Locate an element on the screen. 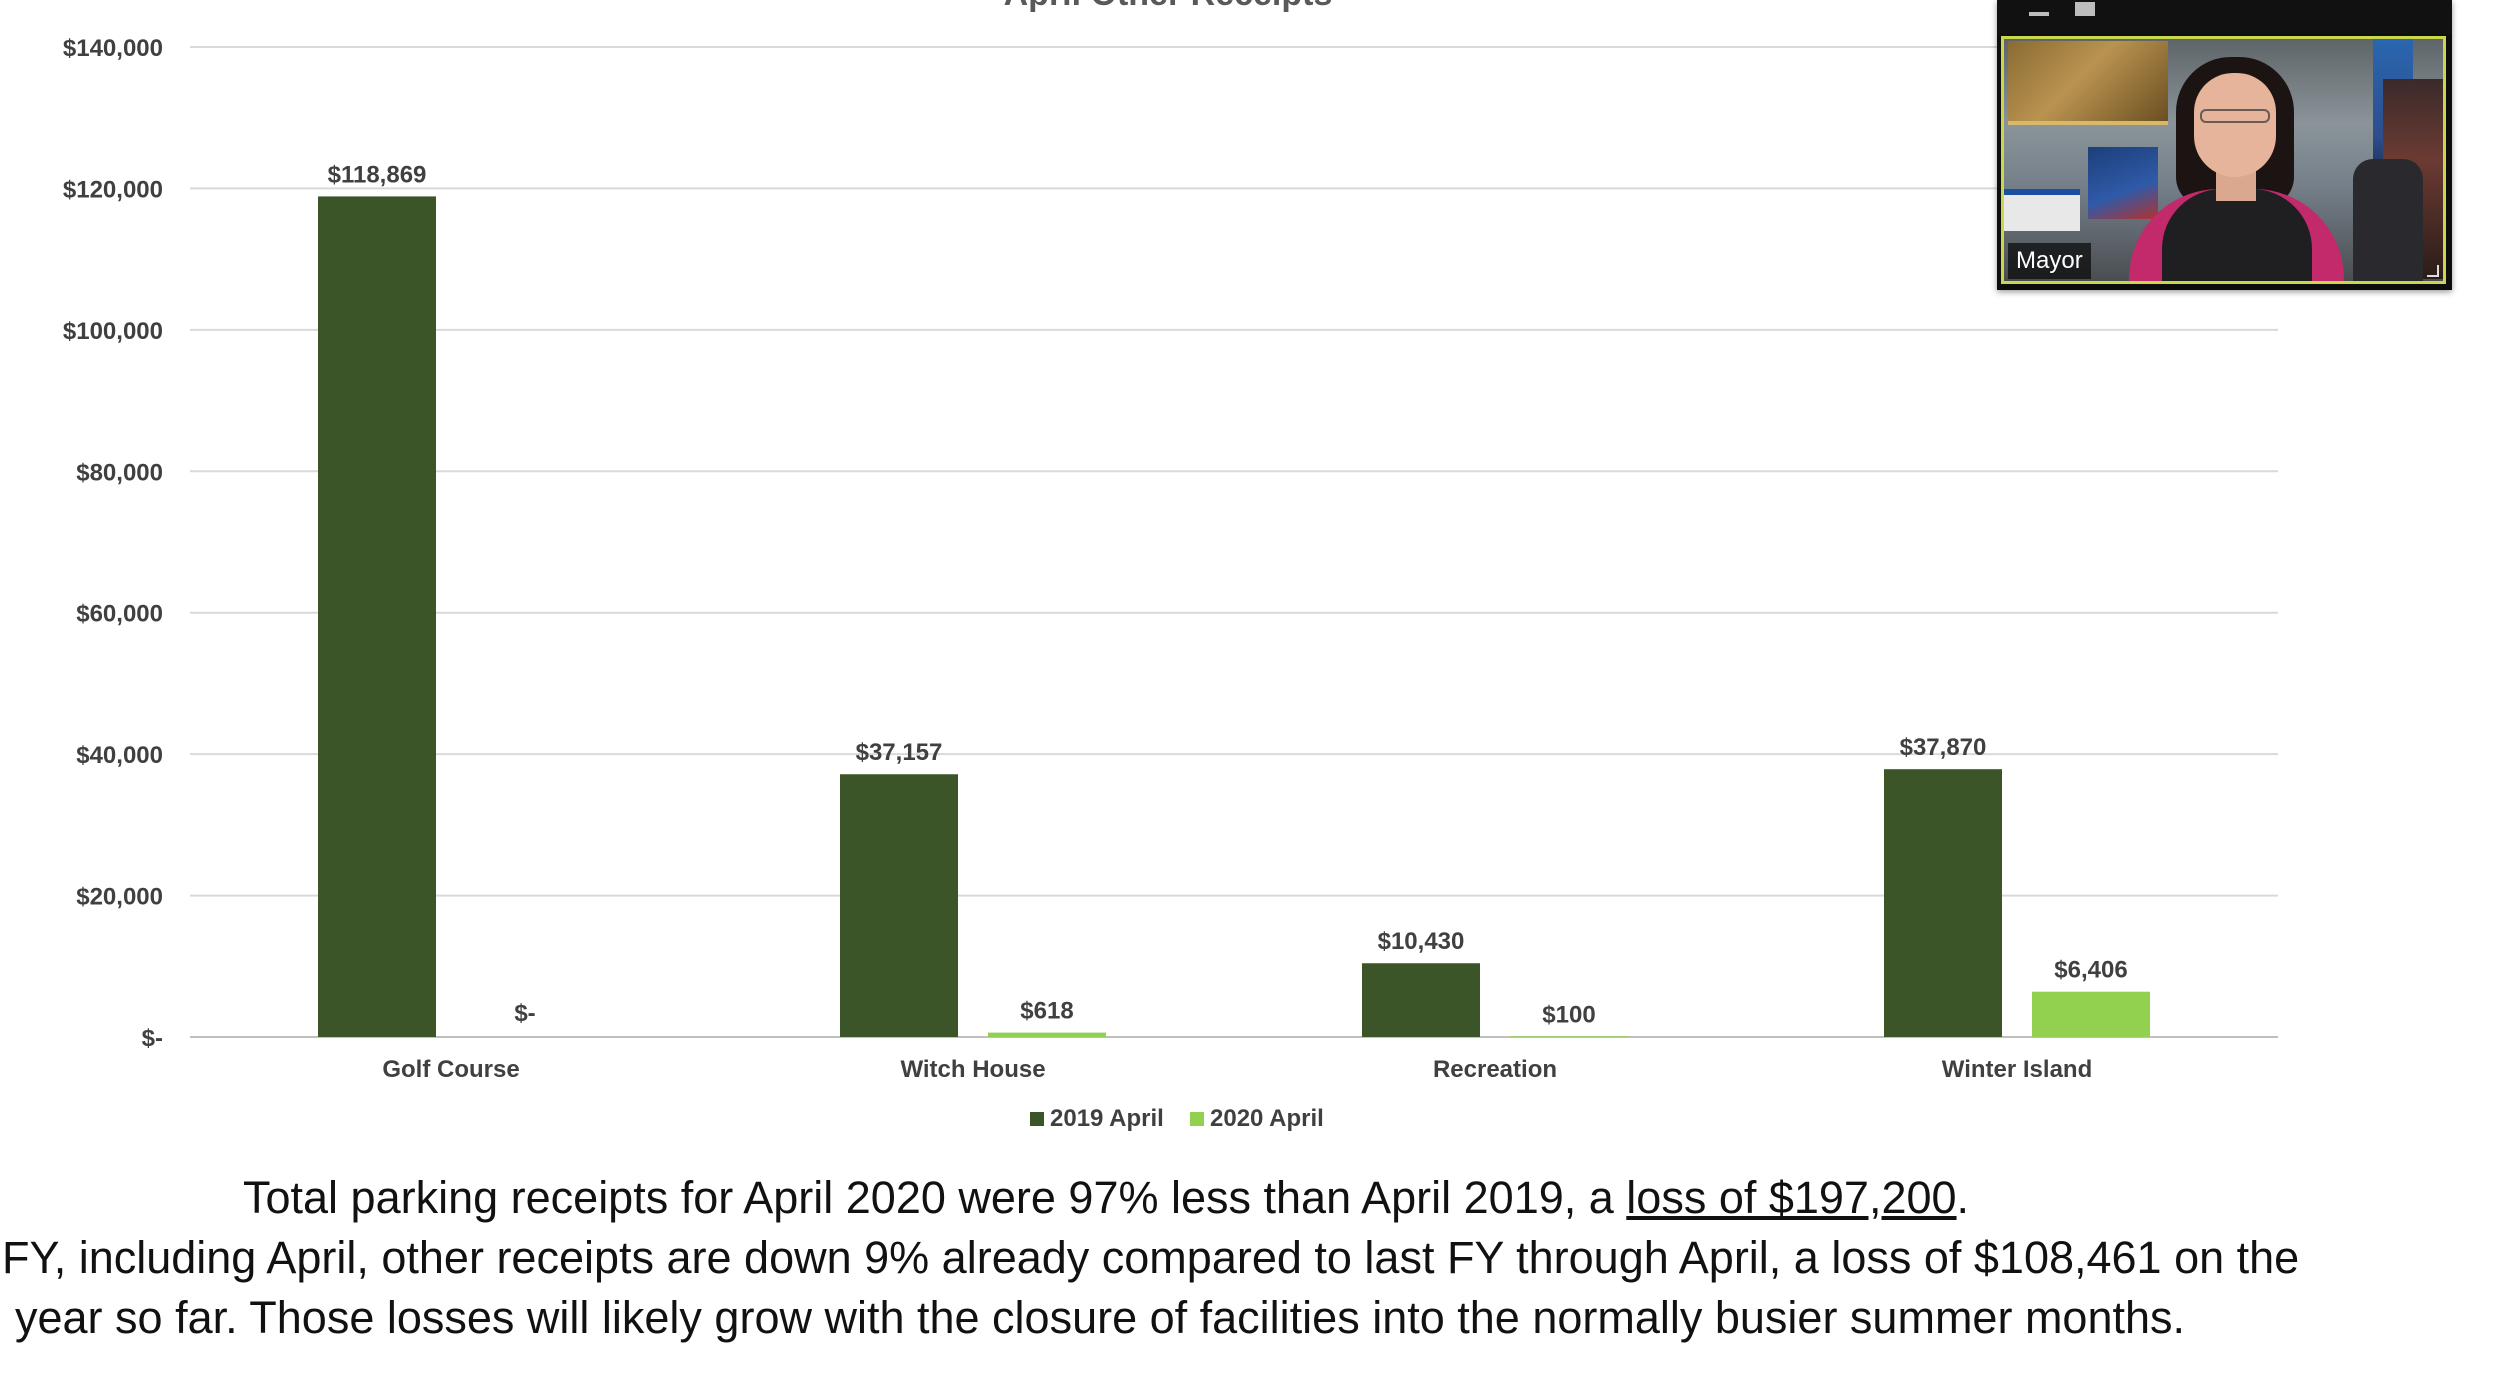  data-label: $118,869 is located at coordinates (377, 174).